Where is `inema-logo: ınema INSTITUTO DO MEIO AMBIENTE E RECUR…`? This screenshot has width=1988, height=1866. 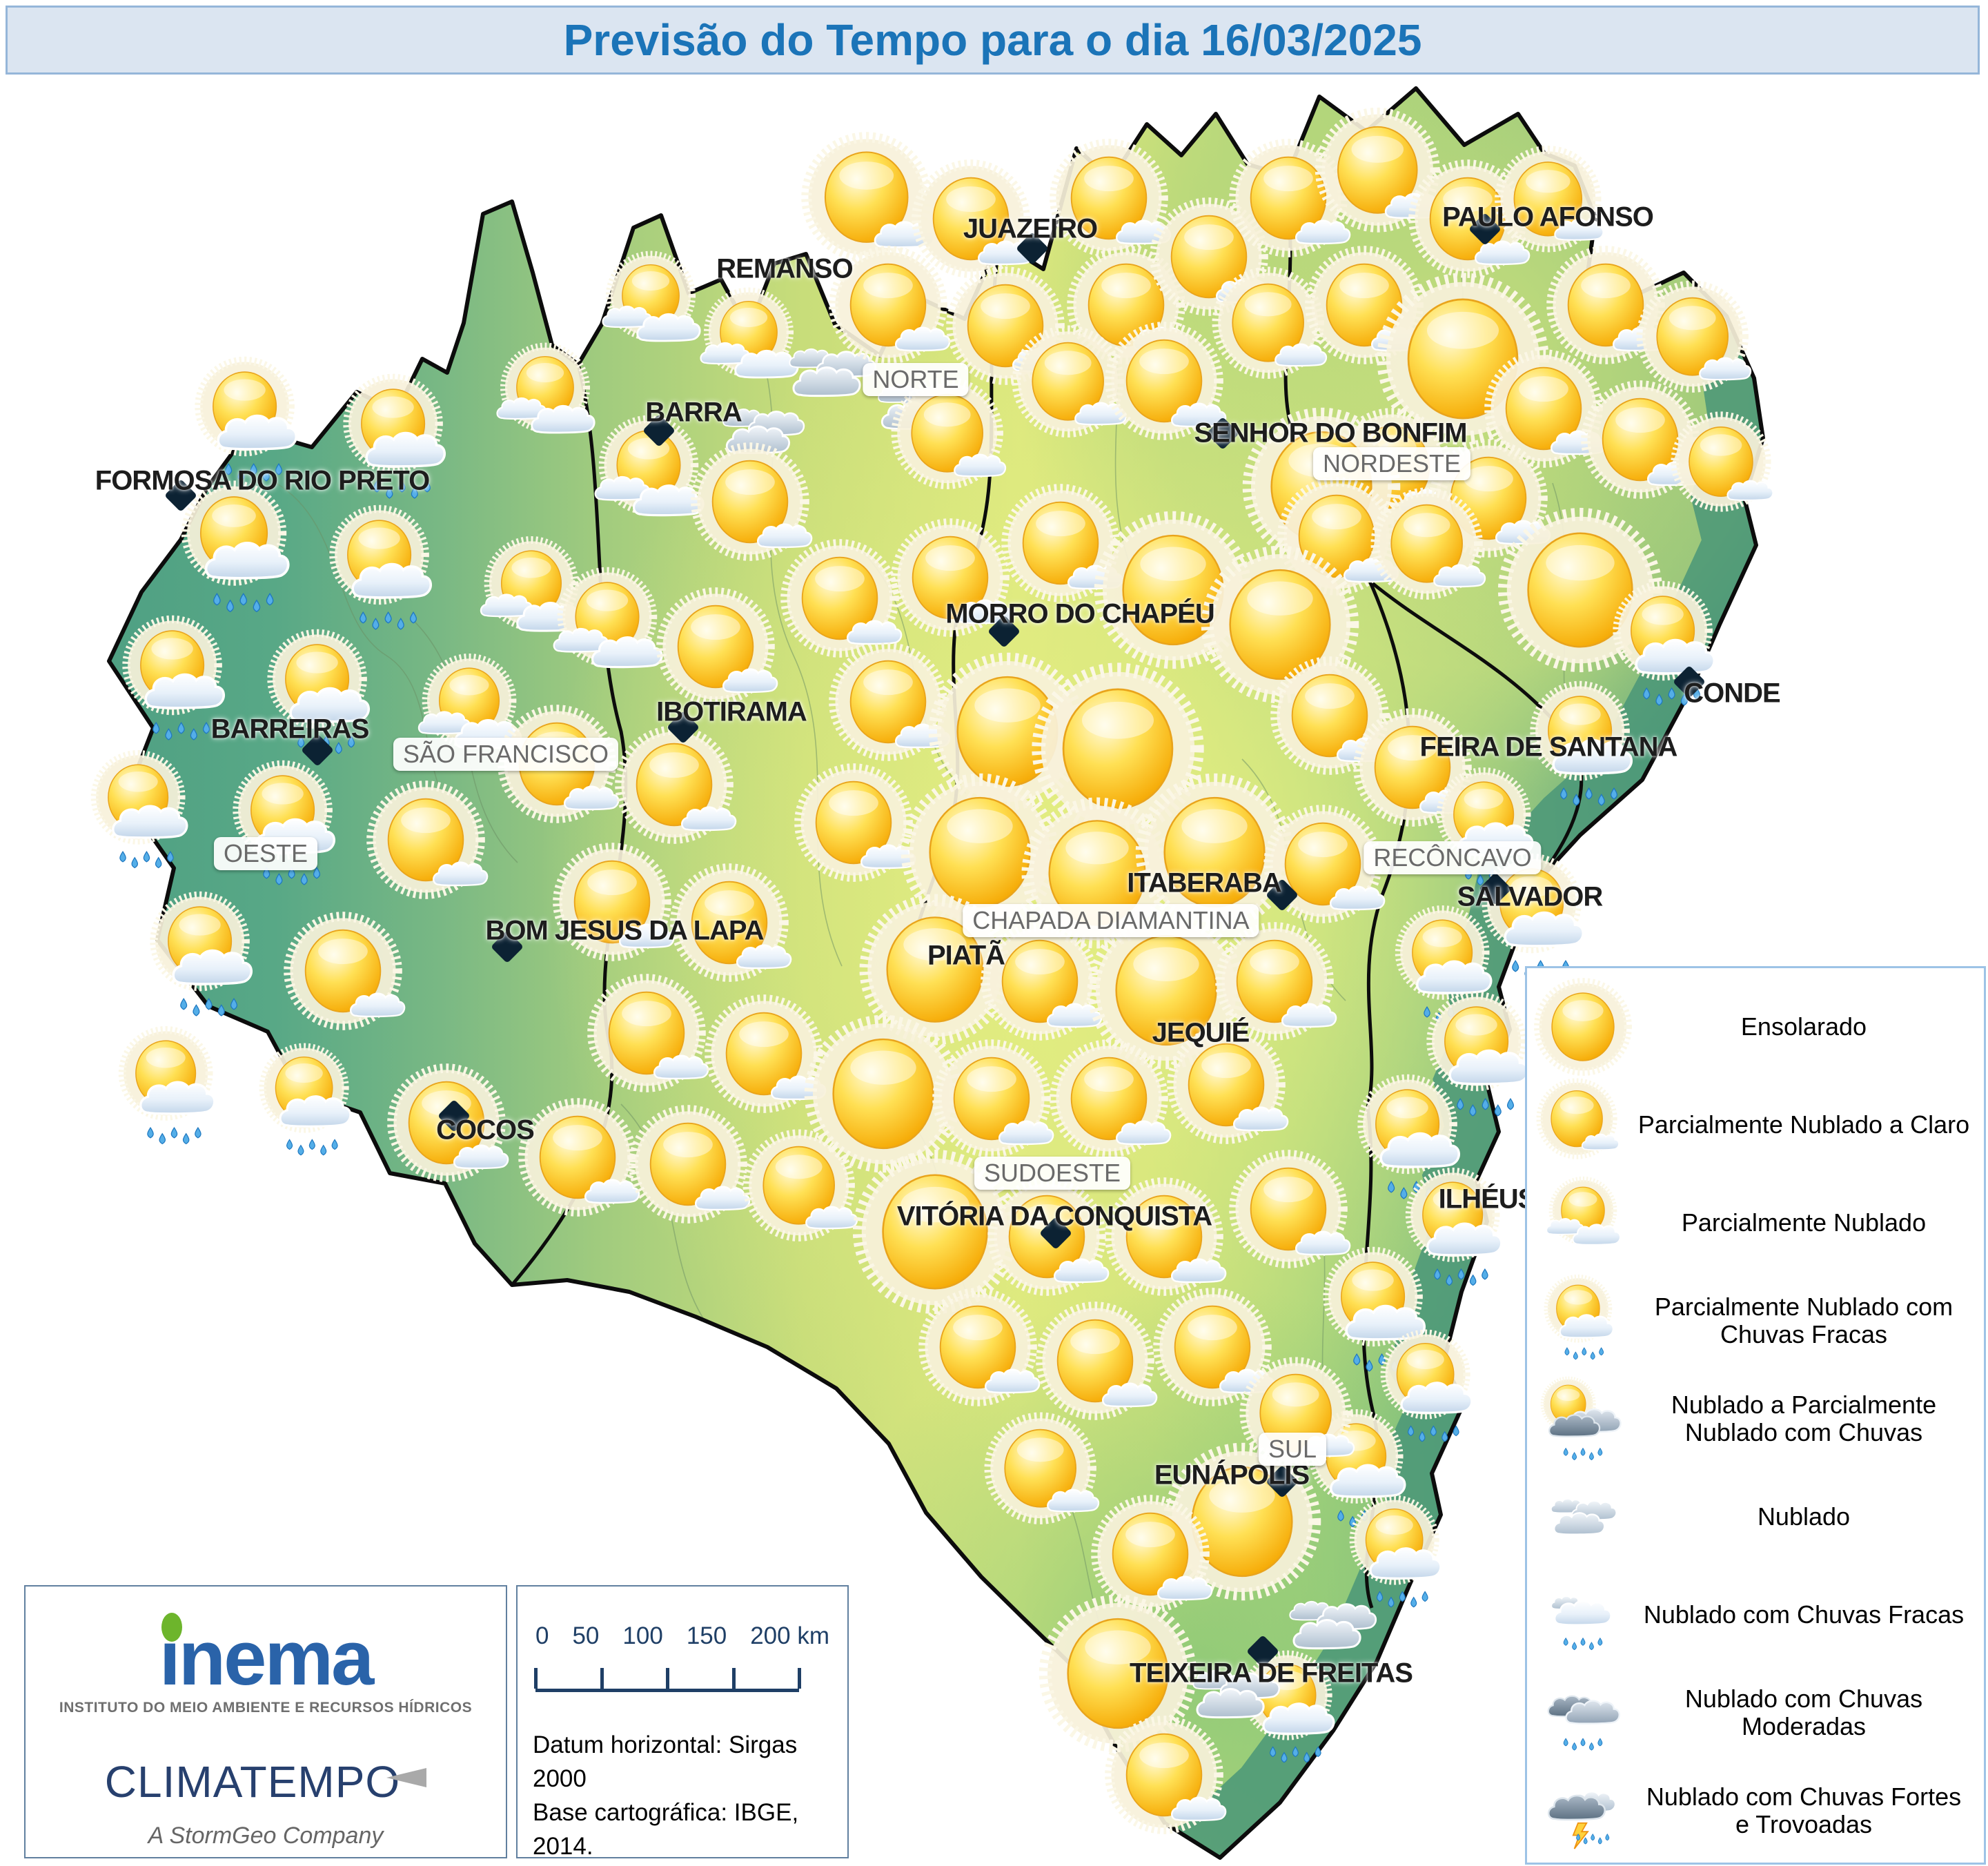 inema-logo: ınema INSTITUTO DO MEIO AMBIENTE E RECUR… is located at coordinates (266, 1664).